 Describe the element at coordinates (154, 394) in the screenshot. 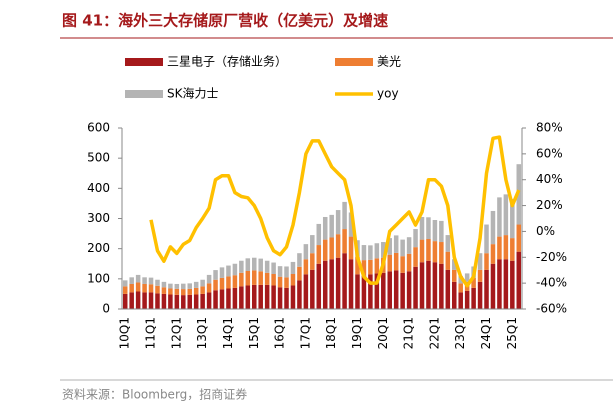

I see `source-note: 资料来源：Bloomberg，招商证券` at that location.